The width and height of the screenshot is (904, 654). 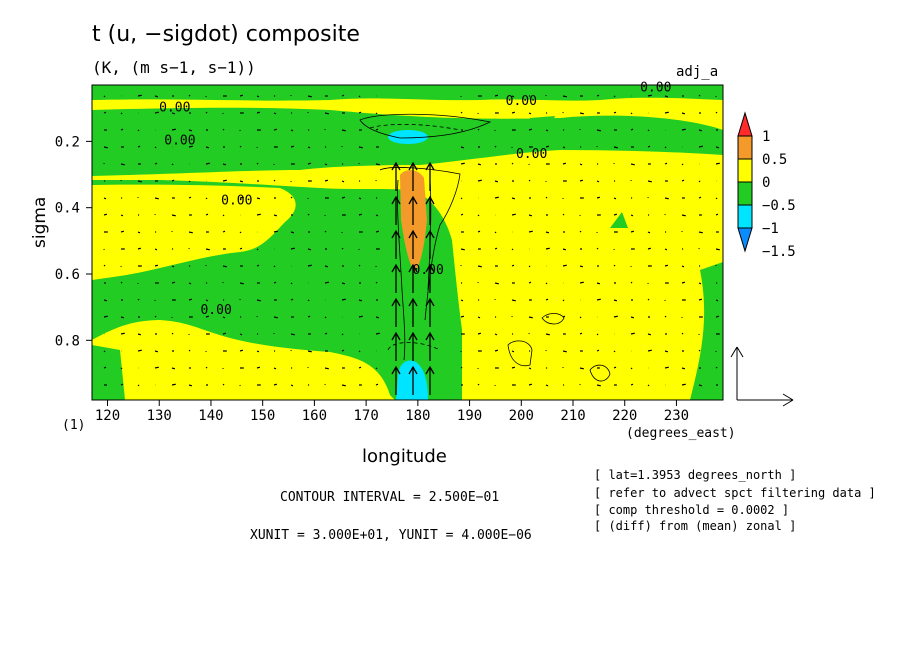 I want to click on x-tick-label: 170, so click(x=365, y=416).